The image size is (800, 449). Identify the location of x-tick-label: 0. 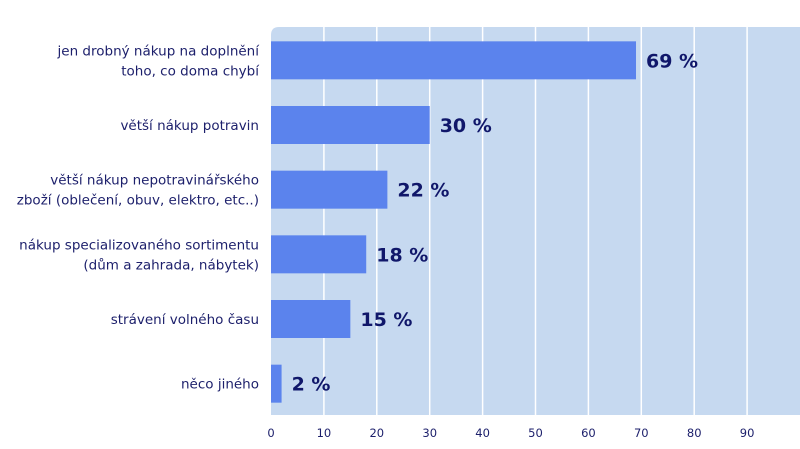
(270, 433).